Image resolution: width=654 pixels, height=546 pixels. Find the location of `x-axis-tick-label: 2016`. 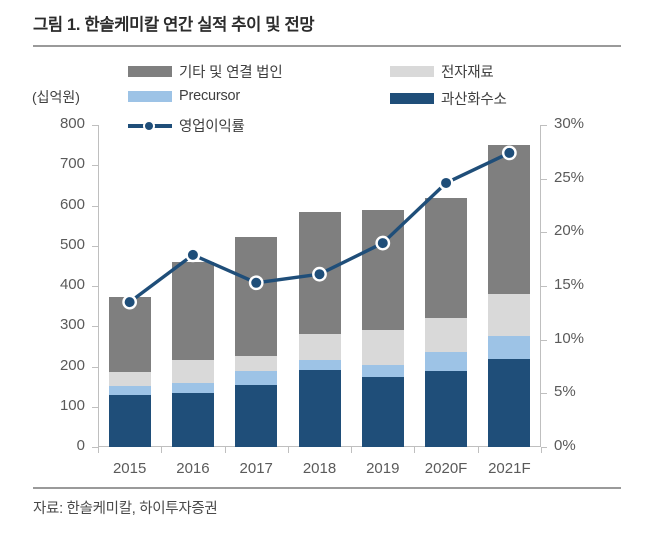

x-axis-tick-label: 2016 is located at coordinates (193, 468).